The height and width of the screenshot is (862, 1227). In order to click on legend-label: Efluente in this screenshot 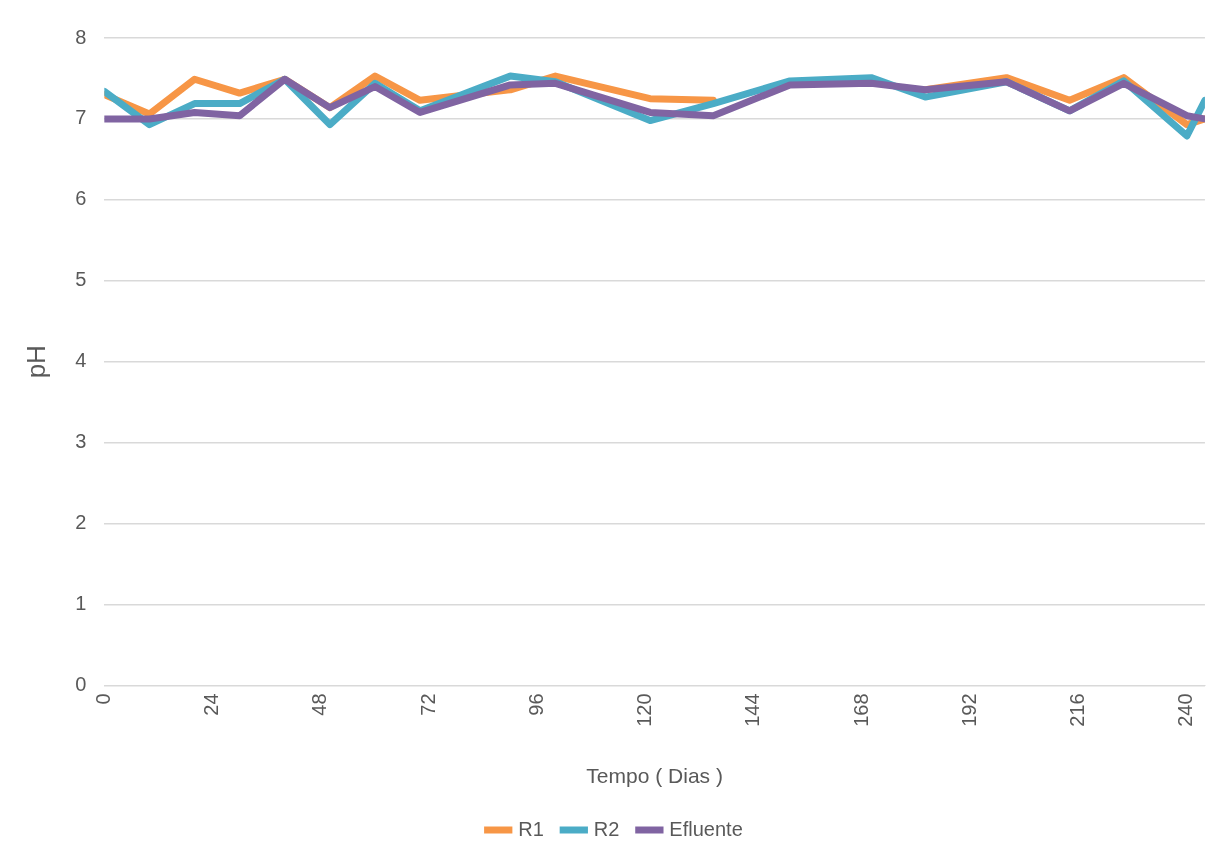, I will do `click(706, 828)`.